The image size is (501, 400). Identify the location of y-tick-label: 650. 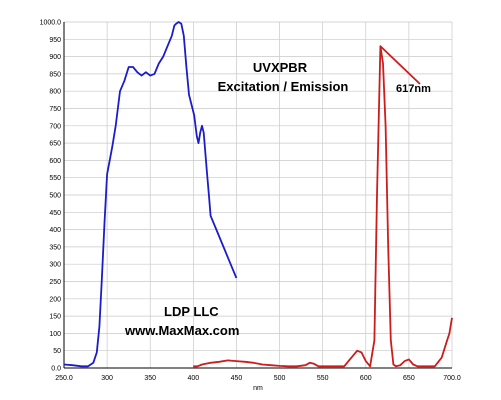
(55, 144).